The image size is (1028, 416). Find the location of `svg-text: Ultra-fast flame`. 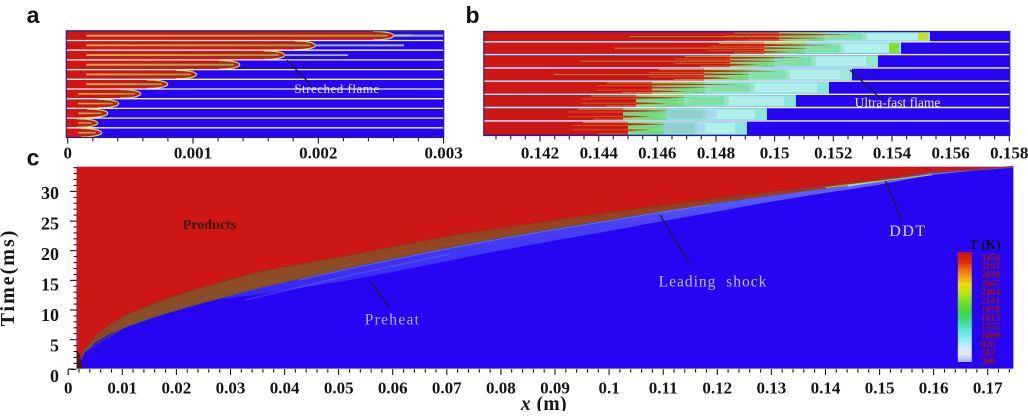

svg-text: Ultra-fast flame is located at coordinates (898, 102).